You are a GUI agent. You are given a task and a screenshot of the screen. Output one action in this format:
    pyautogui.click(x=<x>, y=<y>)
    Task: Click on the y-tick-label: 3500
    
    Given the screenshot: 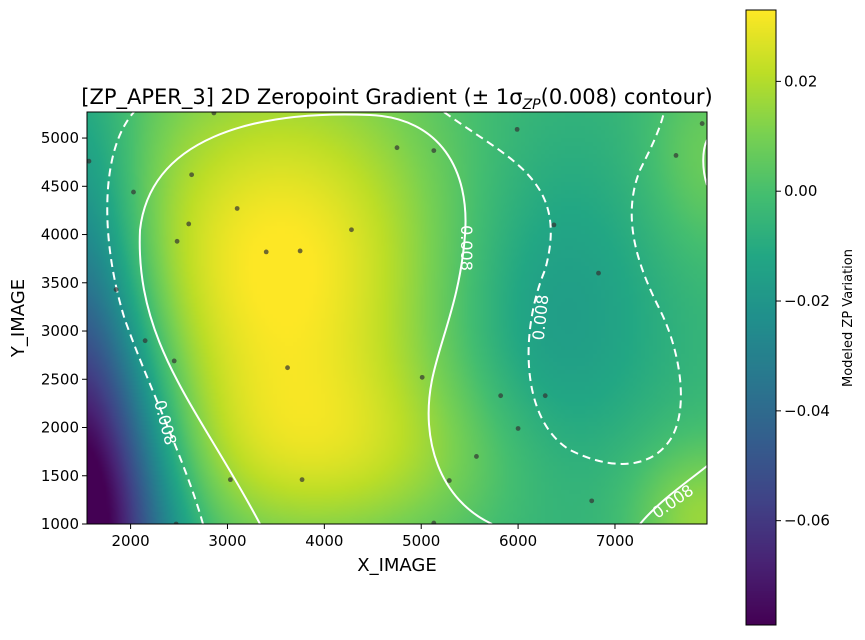 What is the action you would take?
    pyautogui.click(x=60, y=283)
    